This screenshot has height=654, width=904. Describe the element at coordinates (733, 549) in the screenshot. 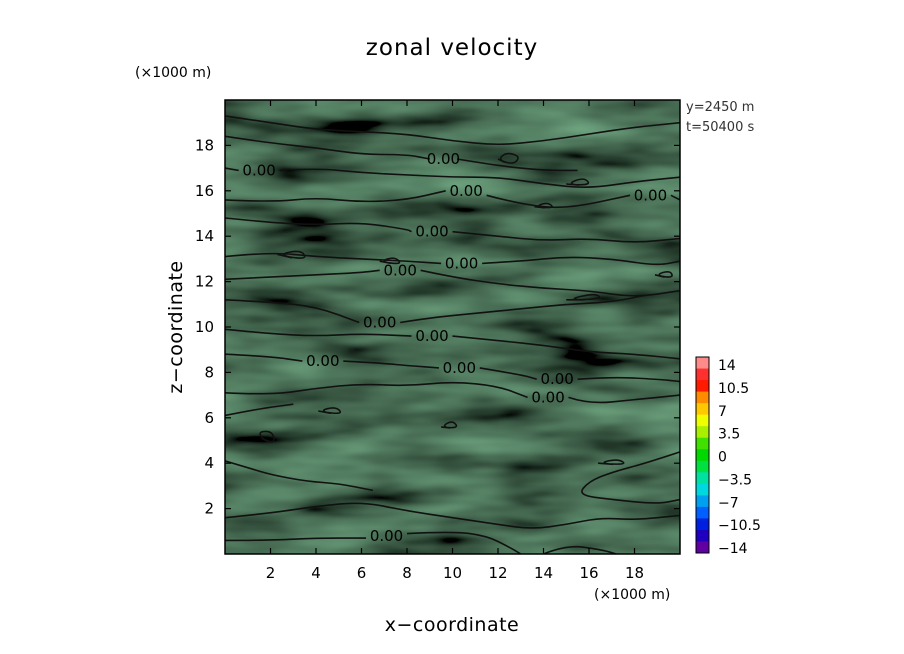

I see `colorbar-label: −14` at that location.